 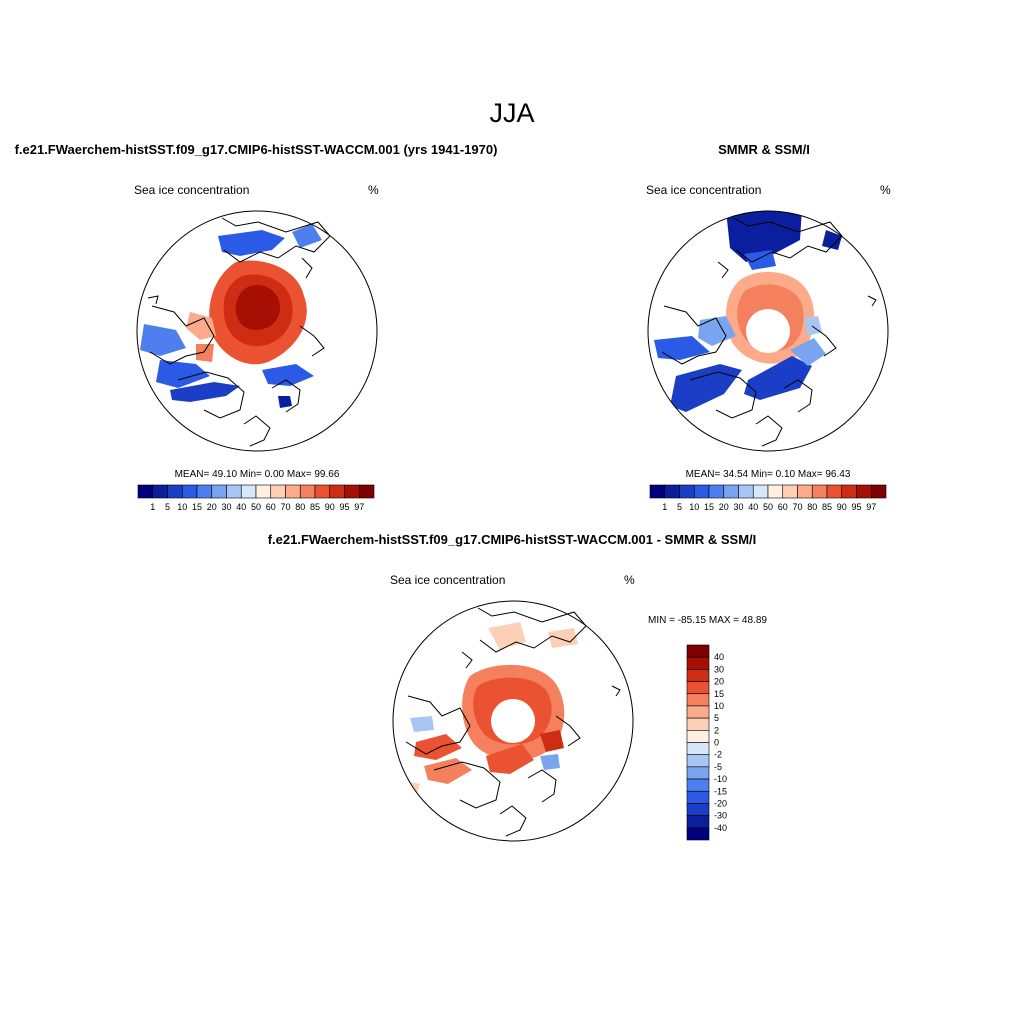 What do you see at coordinates (679, 507) in the screenshot?
I see `obs-colorbar-tick-label: 5` at bounding box center [679, 507].